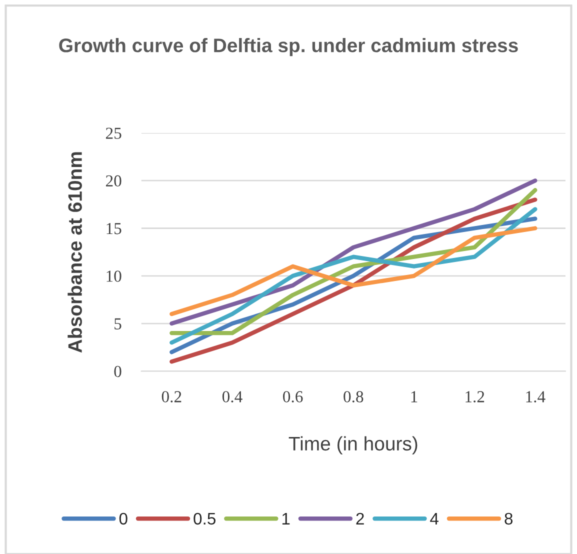  I want to click on chart-title: Growth curve of Delftia sp. under cadmium stress, so click(288, 47).